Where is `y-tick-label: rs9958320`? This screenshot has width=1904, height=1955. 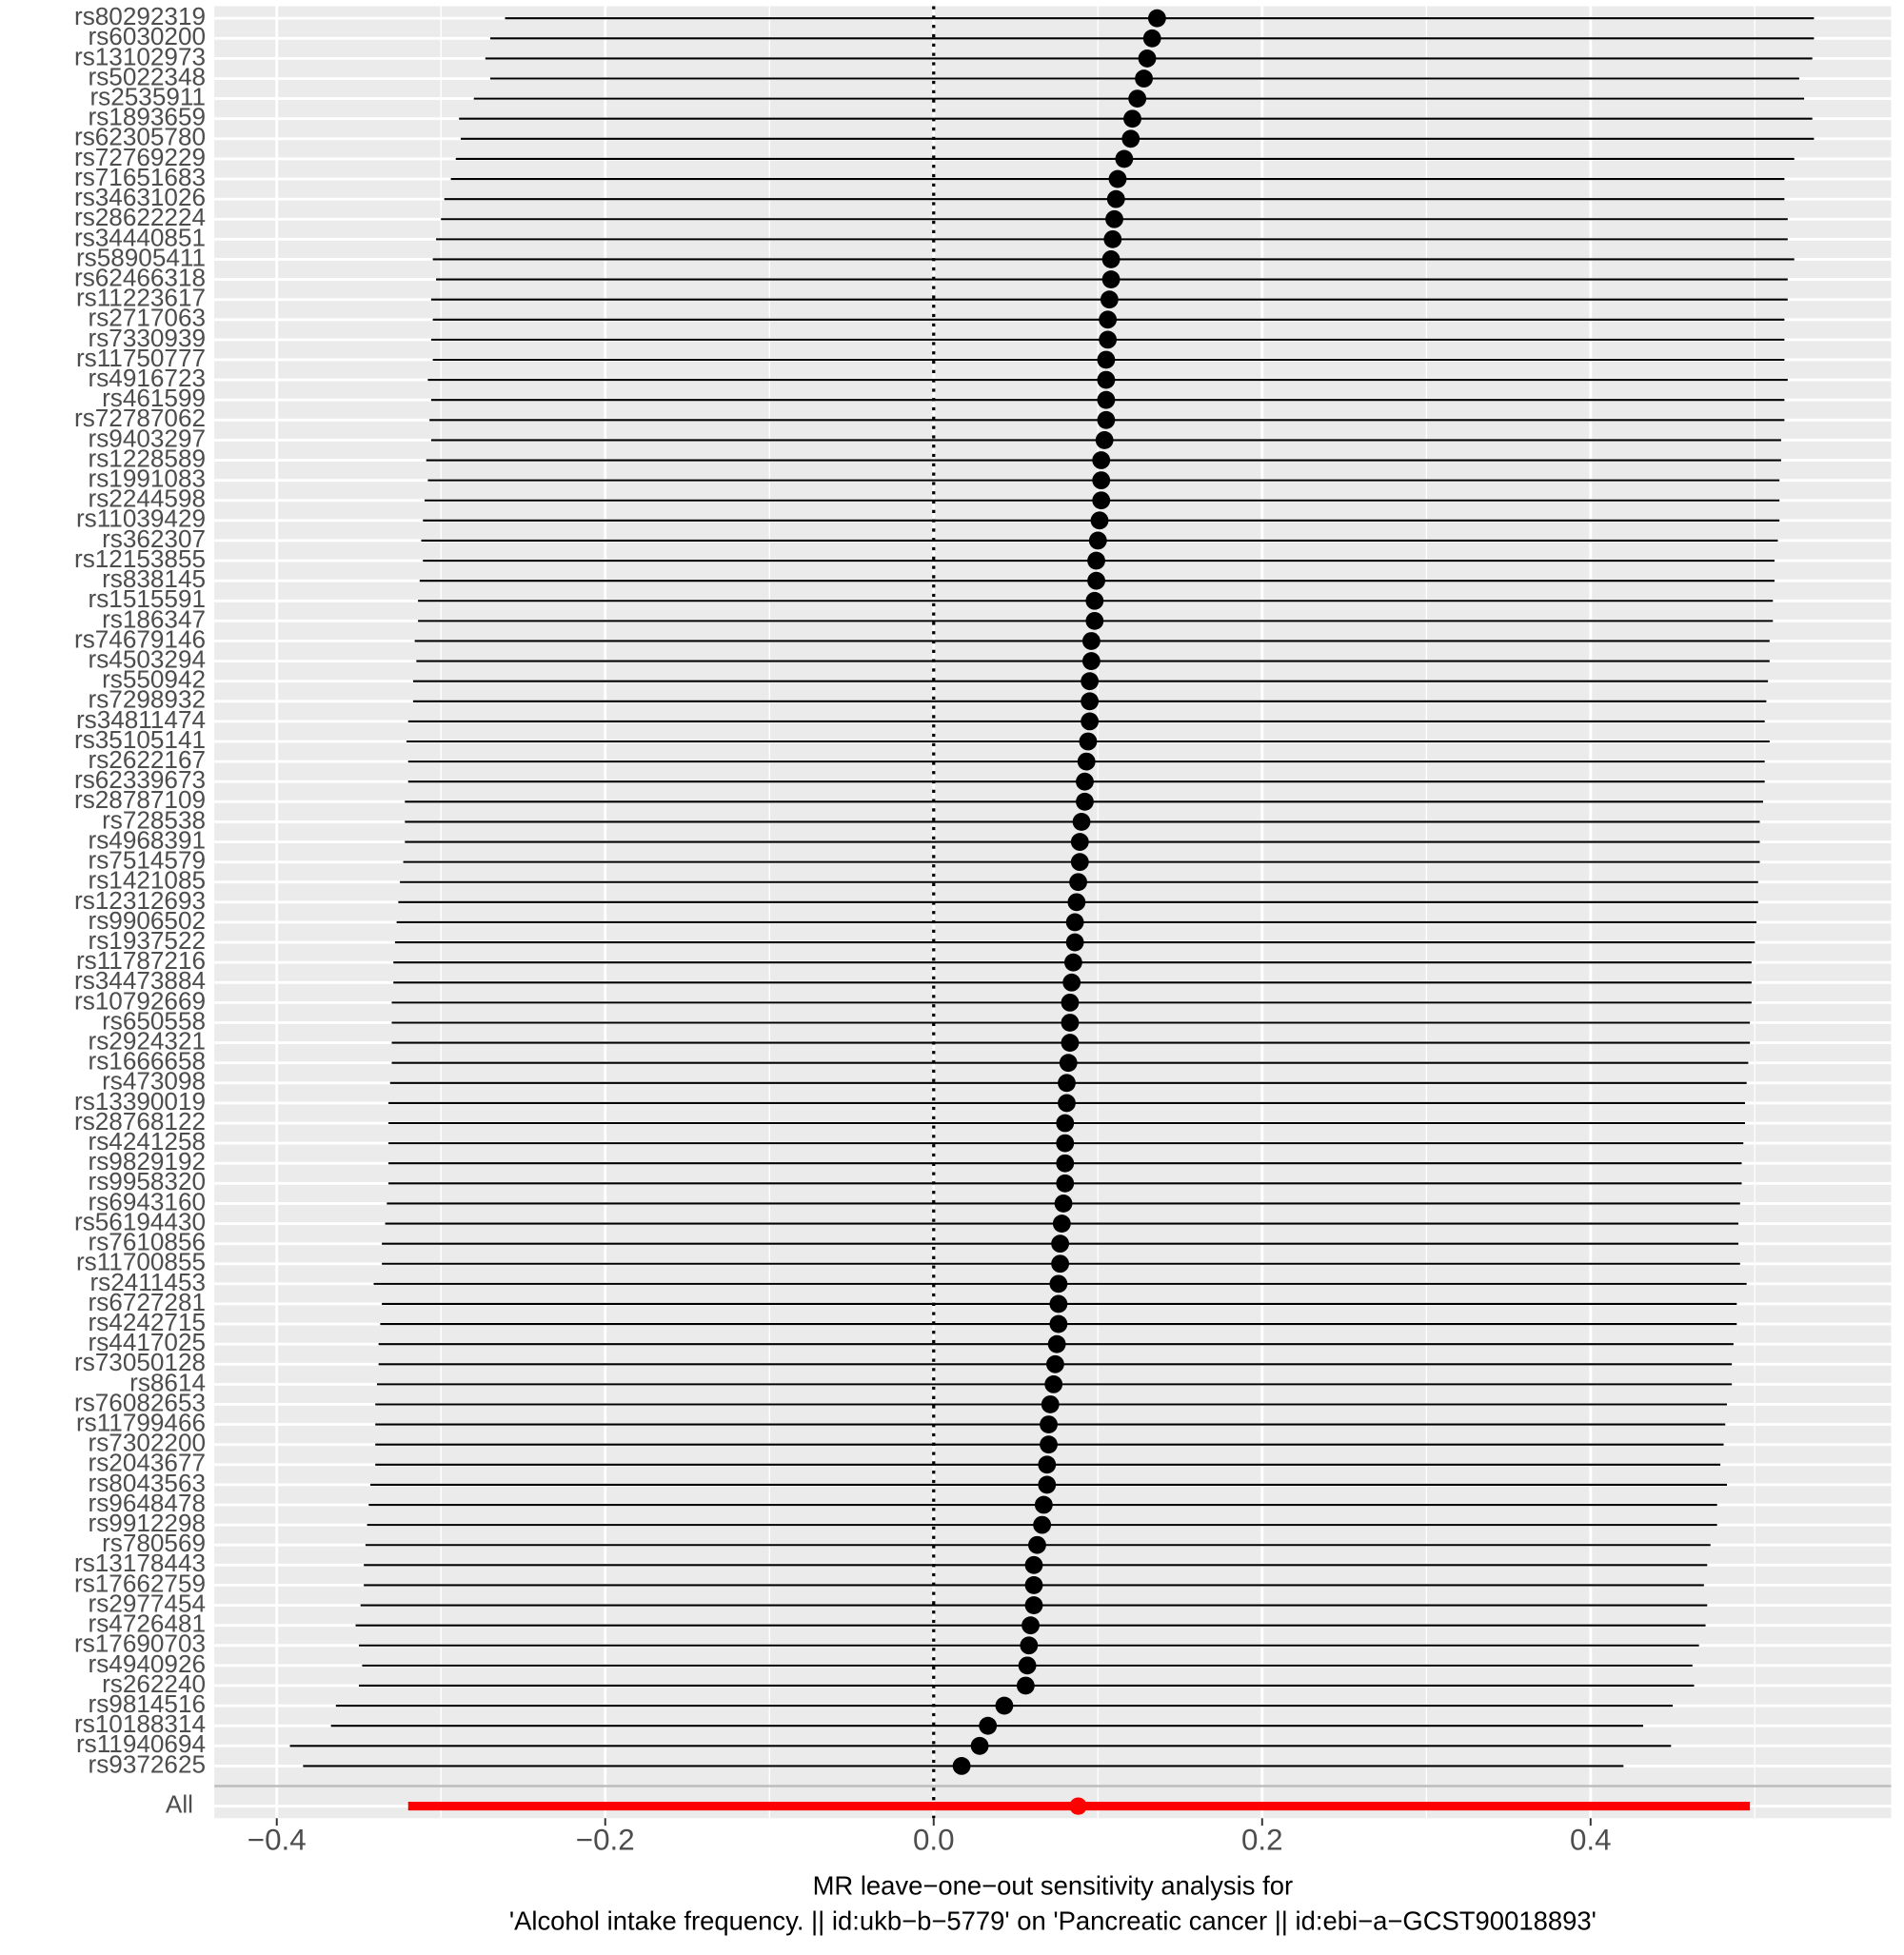 y-tick-label: rs9958320 is located at coordinates (147, 1181).